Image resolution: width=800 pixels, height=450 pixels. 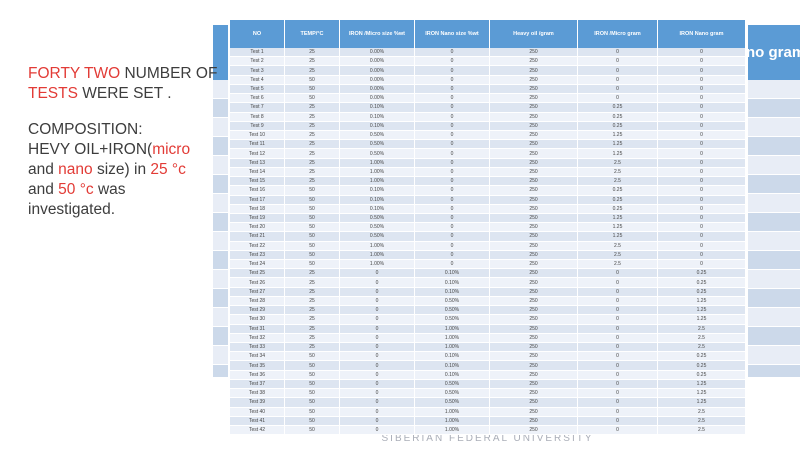 What do you see at coordinates (452, 403) in the screenshot?
I see `table-cell: 0.50%` at bounding box center [452, 403].